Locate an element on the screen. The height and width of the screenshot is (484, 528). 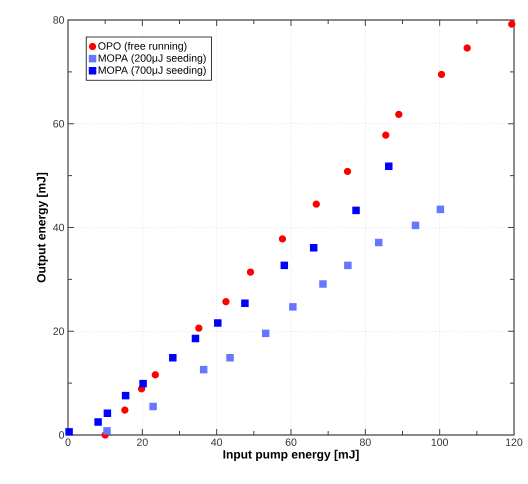
x-tick-label: 80 is located at coordinates (365, 442).